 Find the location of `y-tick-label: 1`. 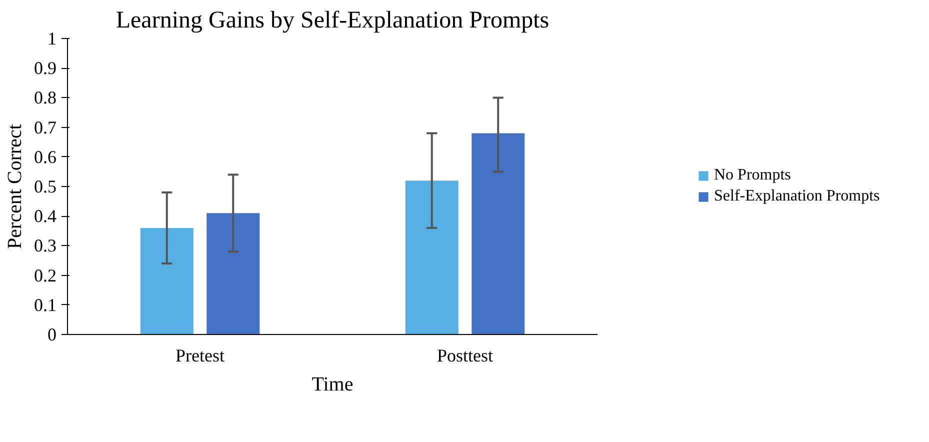

y-tick-label: 1 is located at coordinates (52, 38).